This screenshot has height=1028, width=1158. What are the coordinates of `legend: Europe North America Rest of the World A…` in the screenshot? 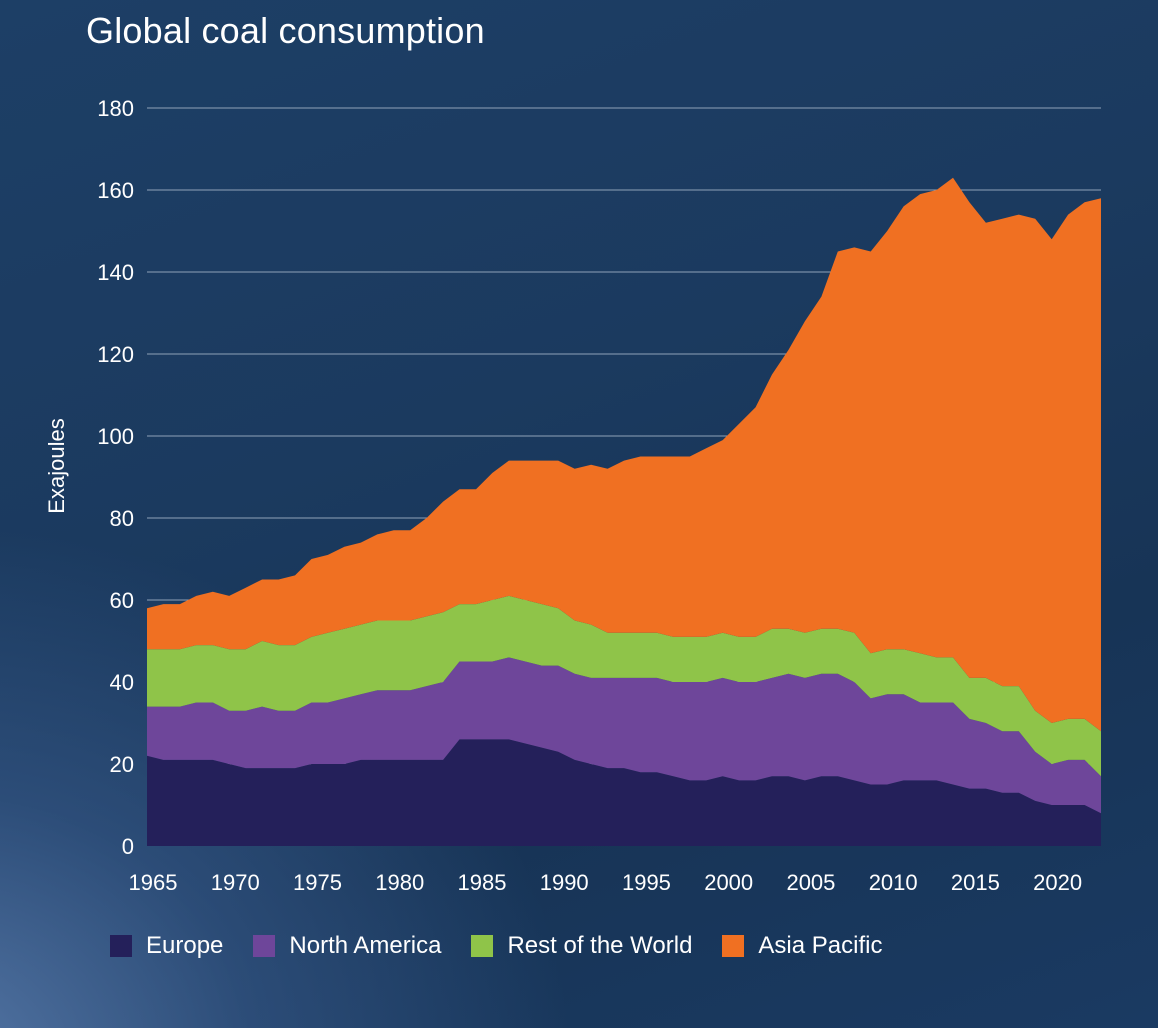 It's located at (511, 946).